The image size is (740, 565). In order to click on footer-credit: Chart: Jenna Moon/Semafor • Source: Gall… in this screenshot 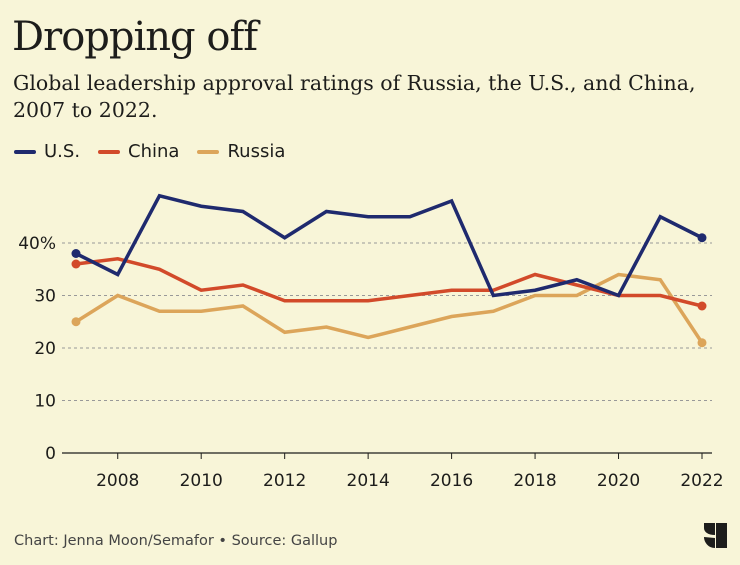, I will do `click(176, 541)`.